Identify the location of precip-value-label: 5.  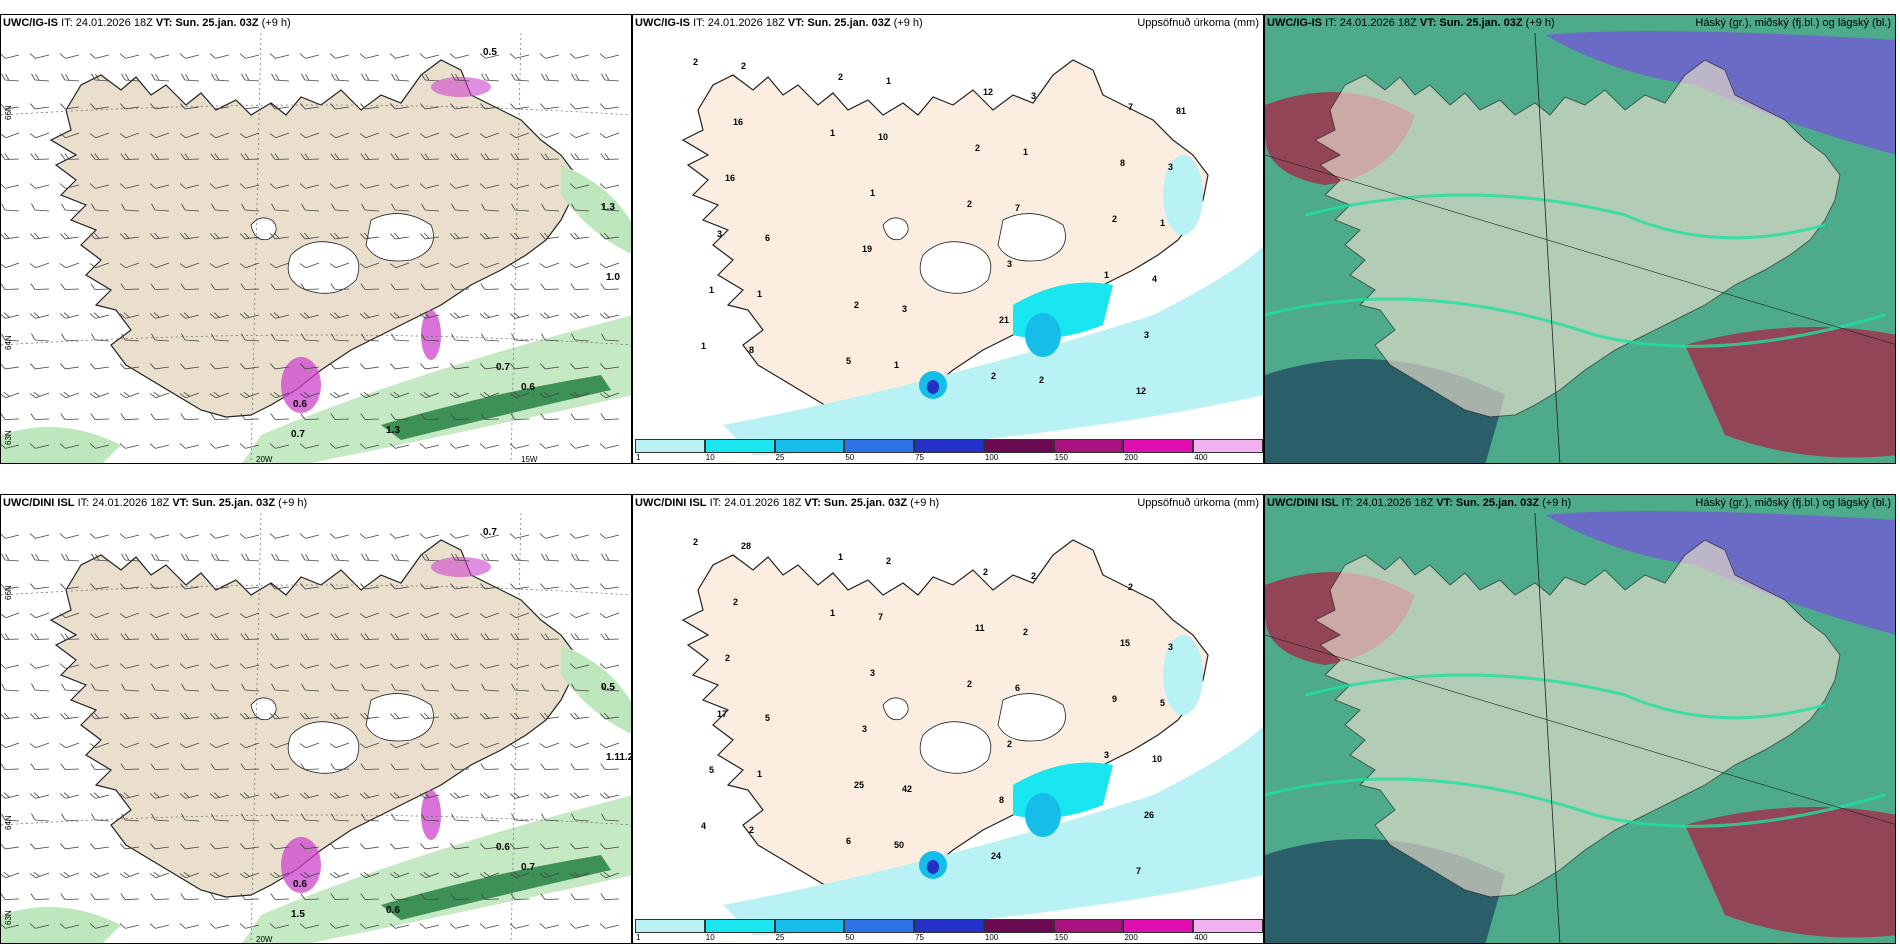
(848, 361).